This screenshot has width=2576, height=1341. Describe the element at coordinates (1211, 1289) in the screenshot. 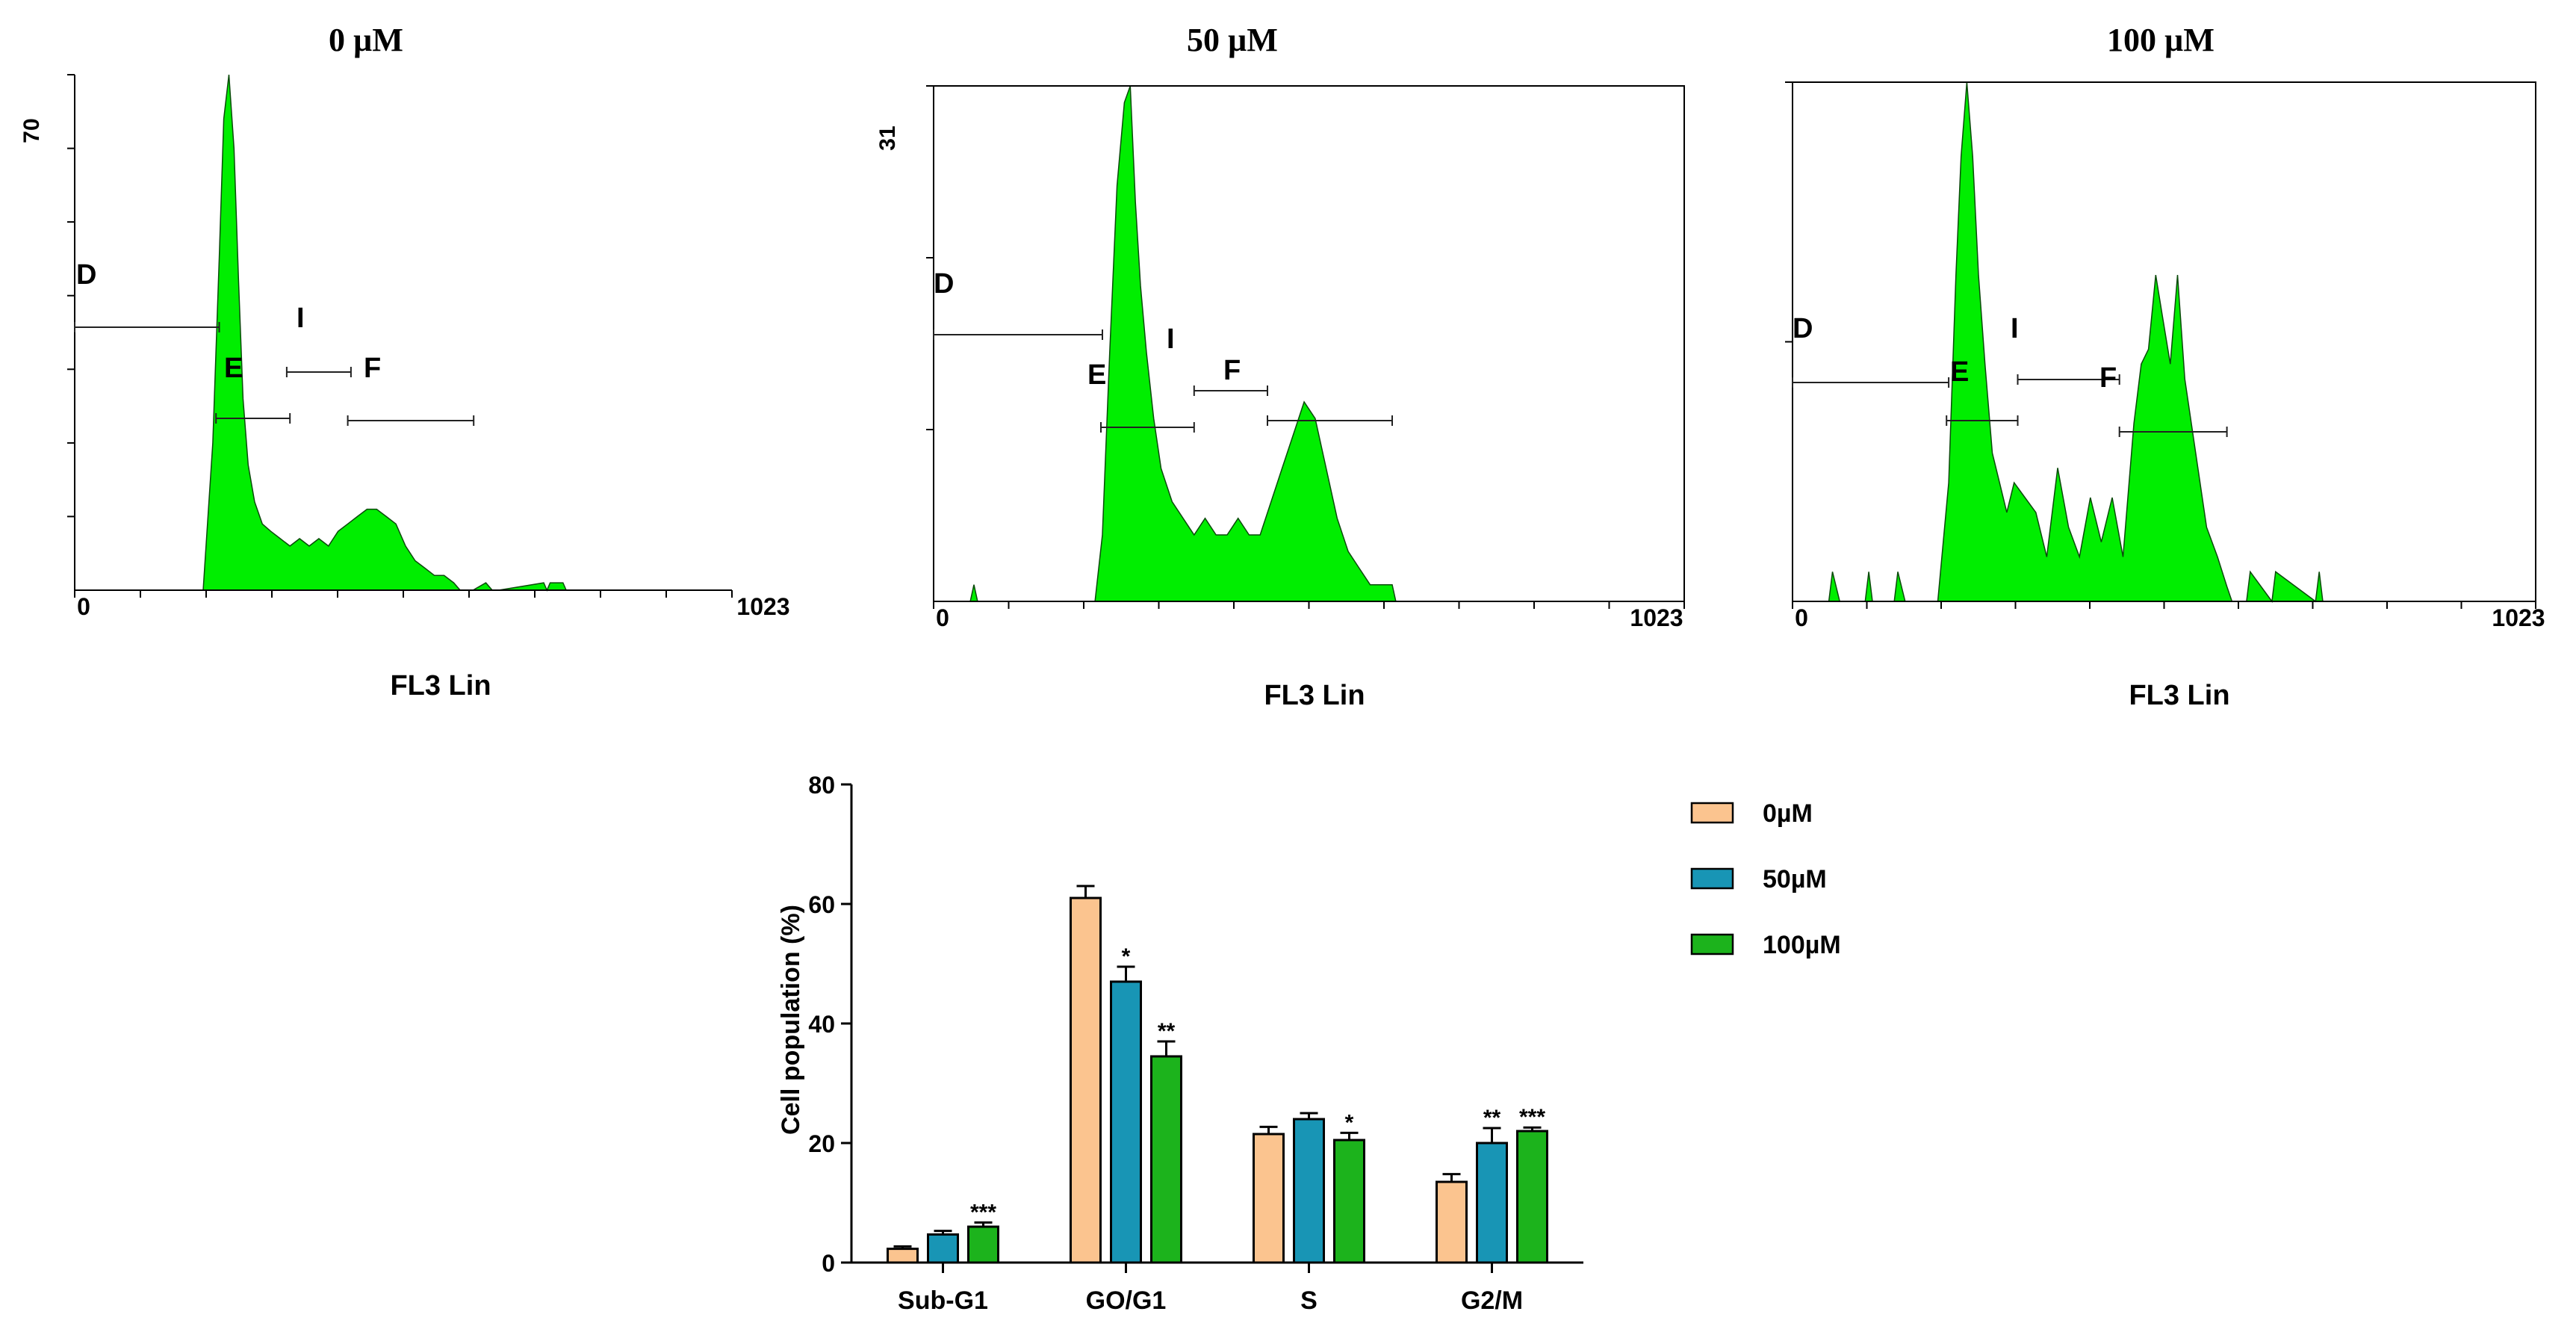

I see `bar-chart-x-labels: Sub-G1 GO/G1 S G2/M` at that location.